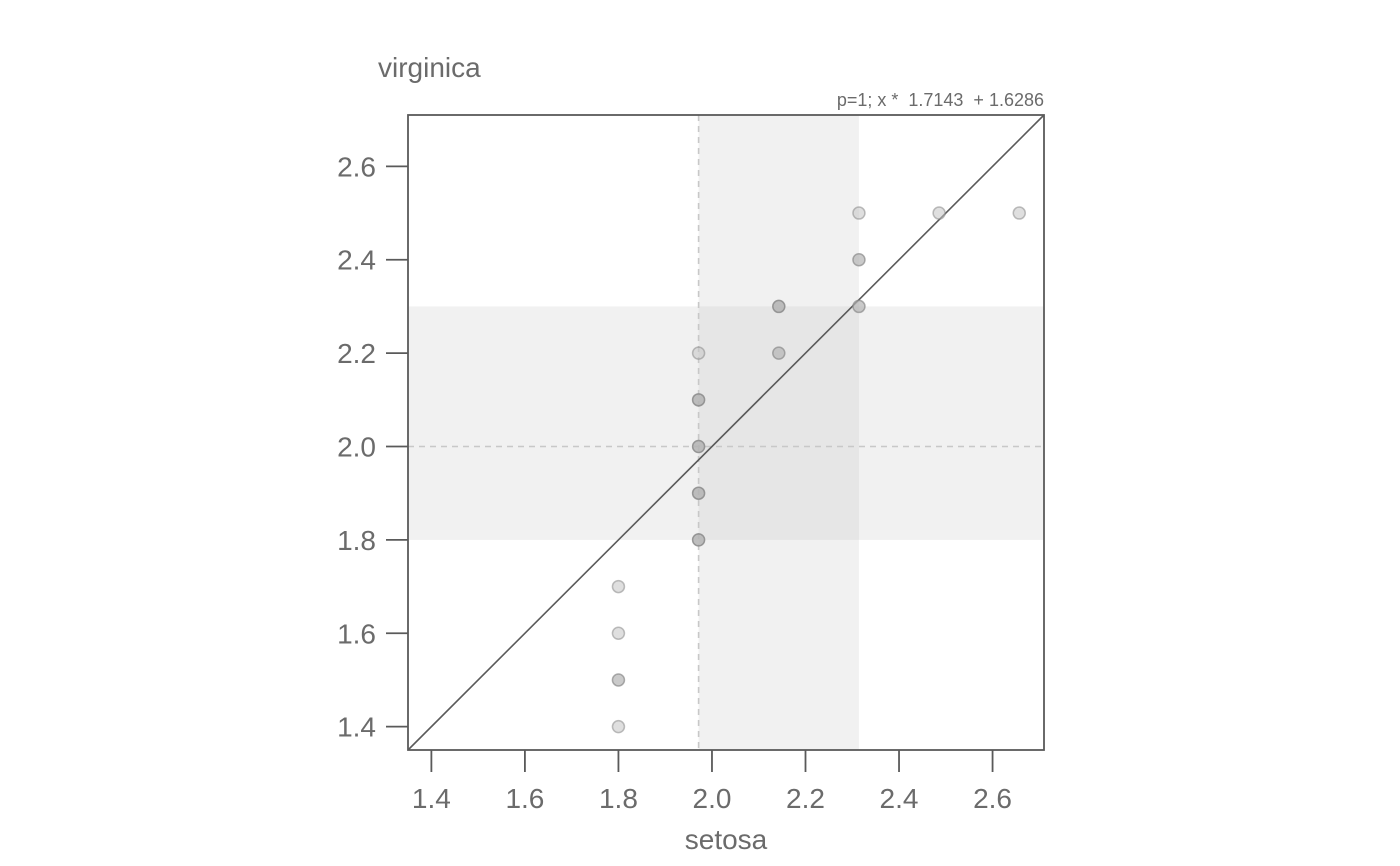  Describe the element at coordinates (356, 727) in the screenshot. I see `y-tick-label: 1.4` at that location.